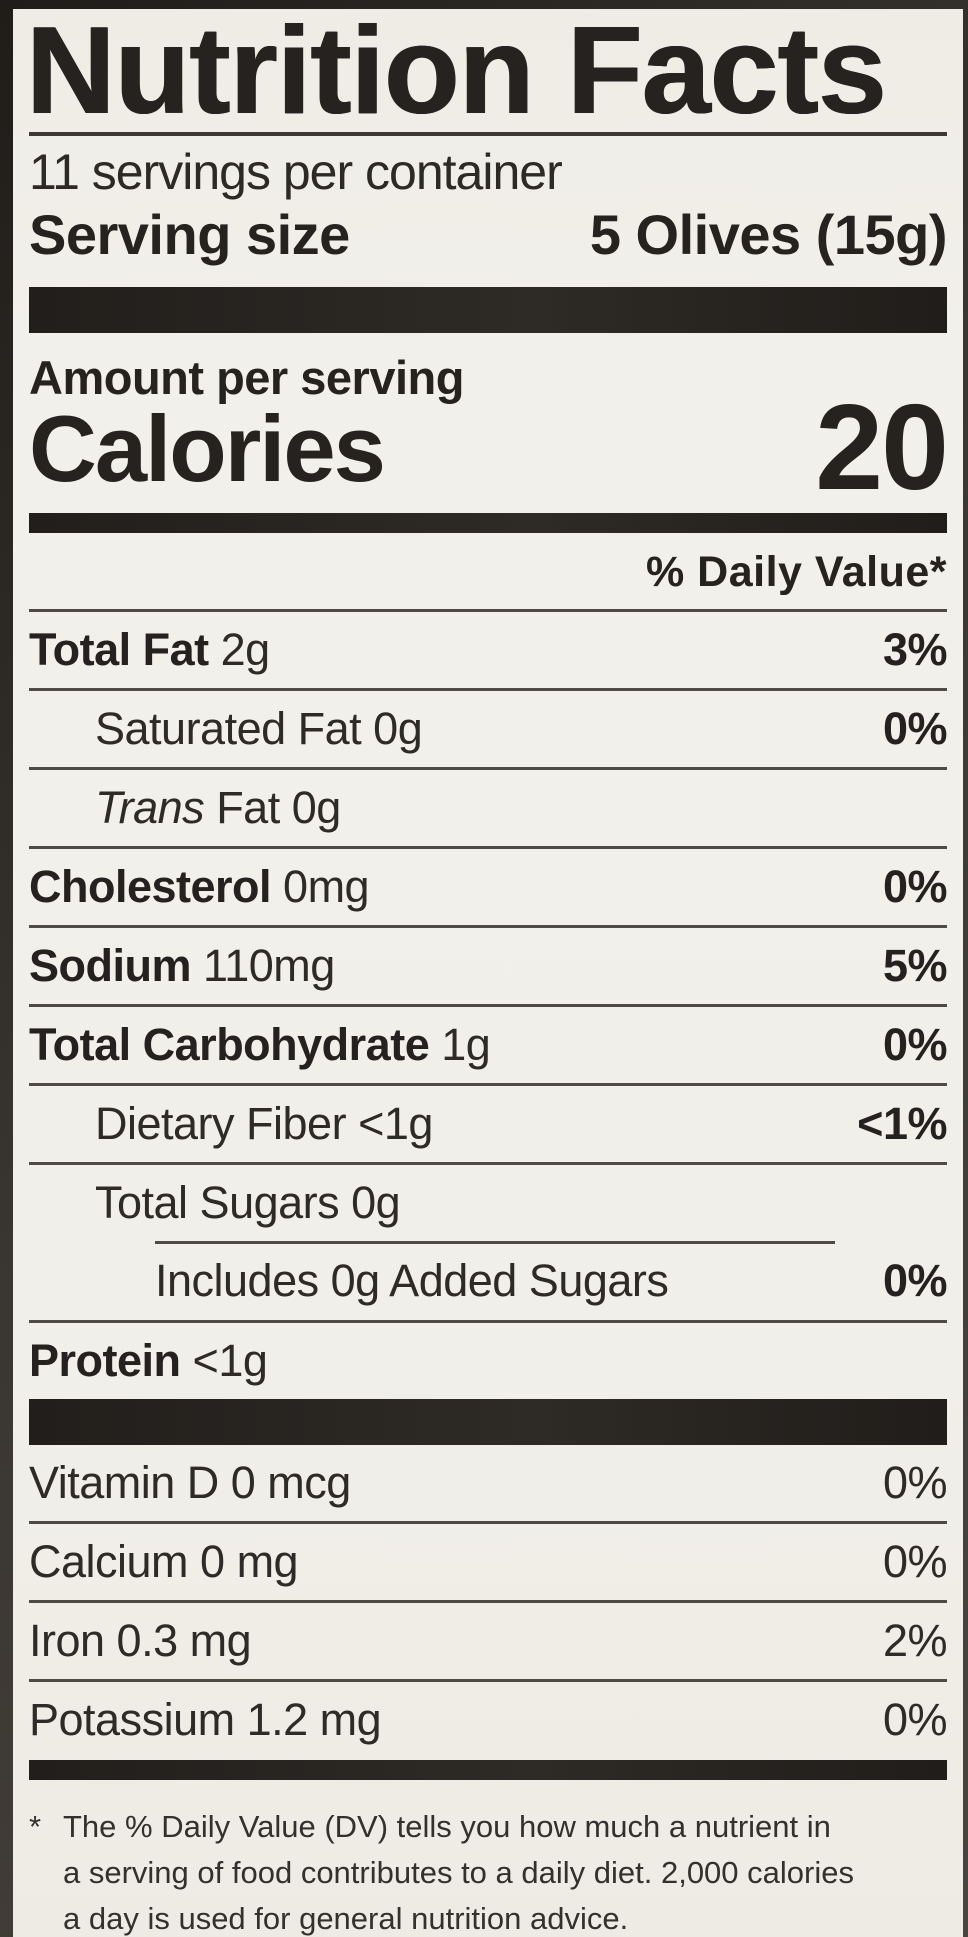 The height and width of the screenshot is (1937, 968). What do you see at coordinates (488, 964) in the screenshot?
I see `nutrient-row-sodium: Sodium 110mg 5%` at bounding box center [488, 964].